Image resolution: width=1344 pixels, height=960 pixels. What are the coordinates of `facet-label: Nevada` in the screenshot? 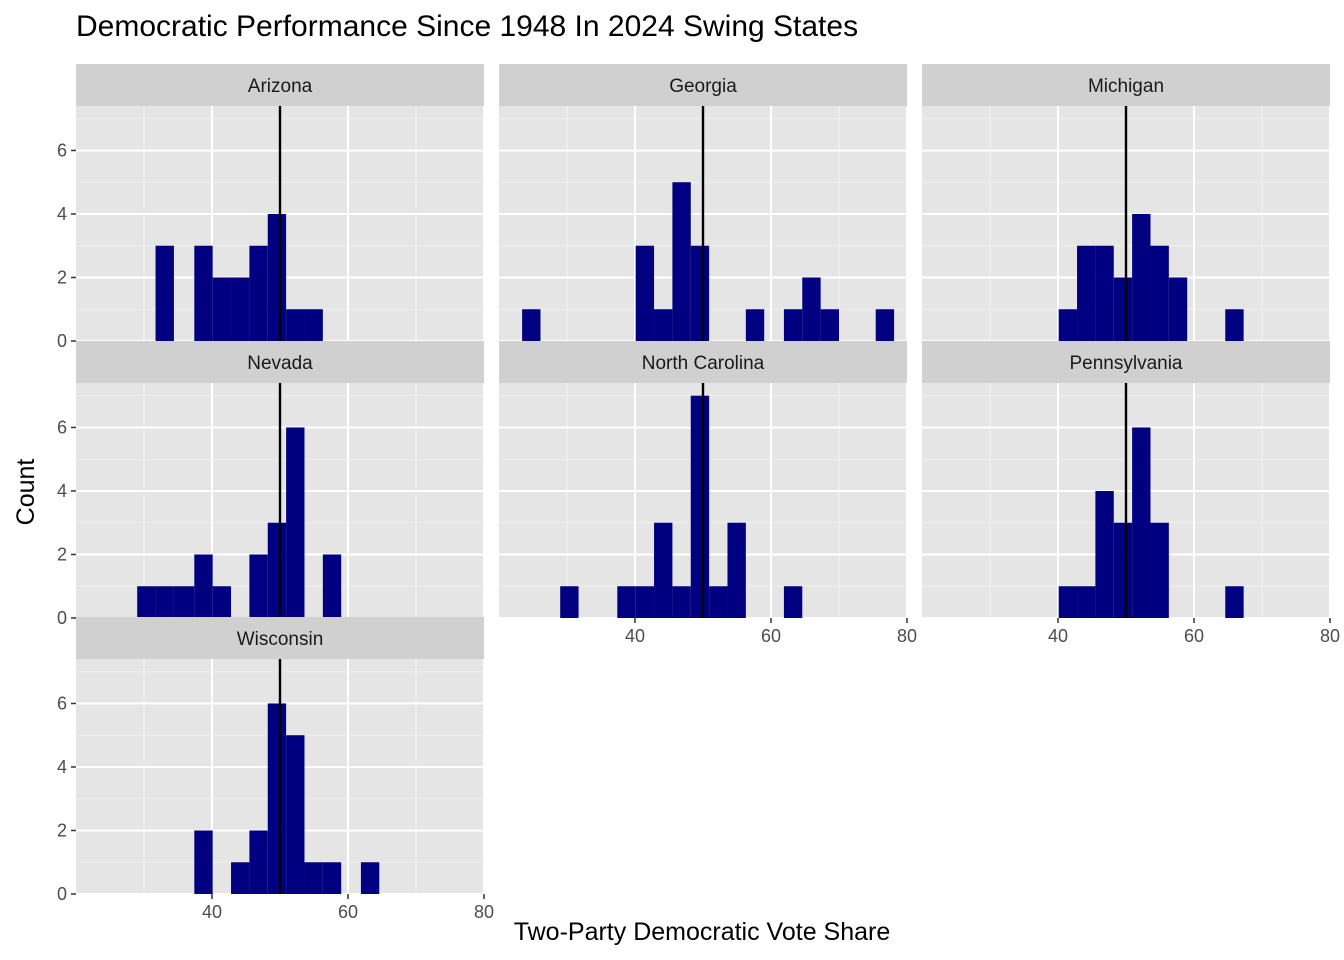 It's located at (280, 363).